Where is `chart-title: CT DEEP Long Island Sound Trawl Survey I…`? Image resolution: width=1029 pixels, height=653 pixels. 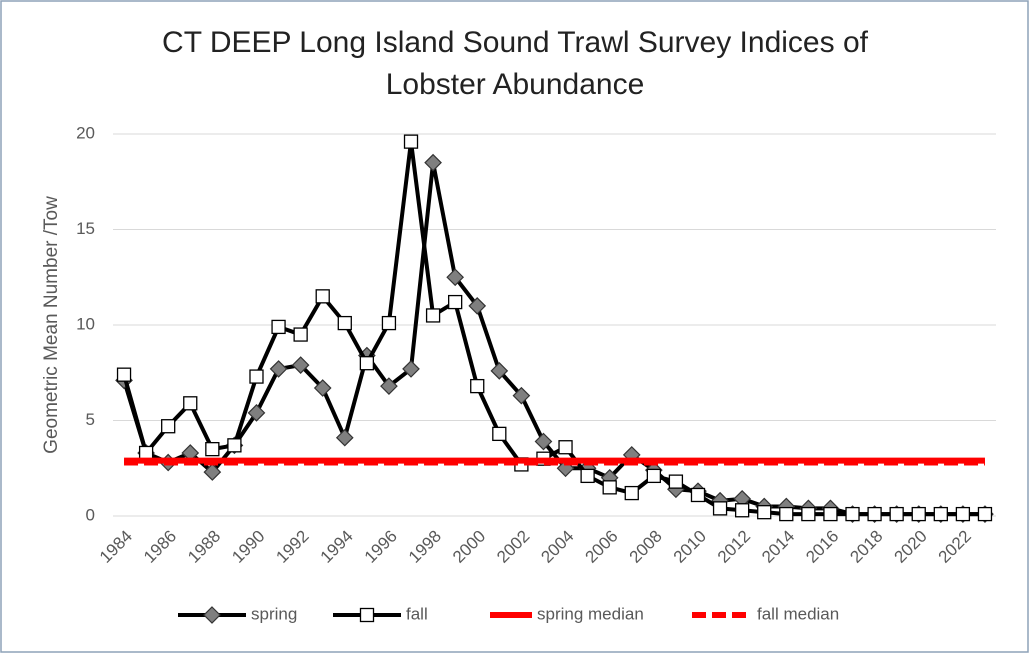
chart-title: CT DEEP Long Island Sound Trawl Survey I… is located at coordinates (515, 63).